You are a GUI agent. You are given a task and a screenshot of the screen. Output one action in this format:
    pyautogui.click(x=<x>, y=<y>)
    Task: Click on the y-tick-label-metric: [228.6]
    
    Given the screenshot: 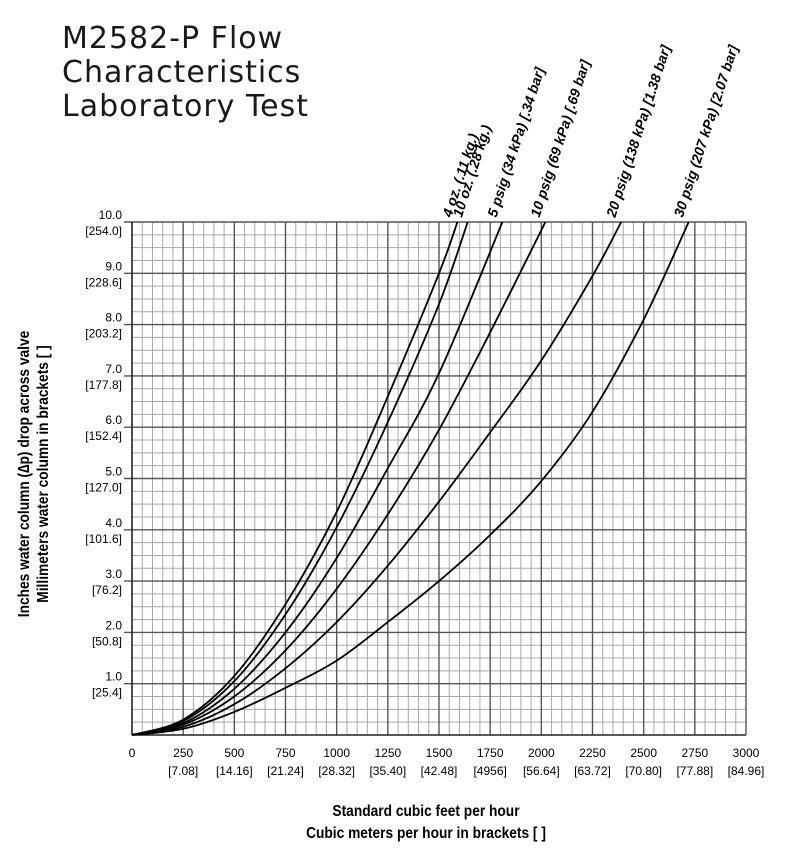 What is the action you would take?
    pyautogui.click(x=103, y=282)
    